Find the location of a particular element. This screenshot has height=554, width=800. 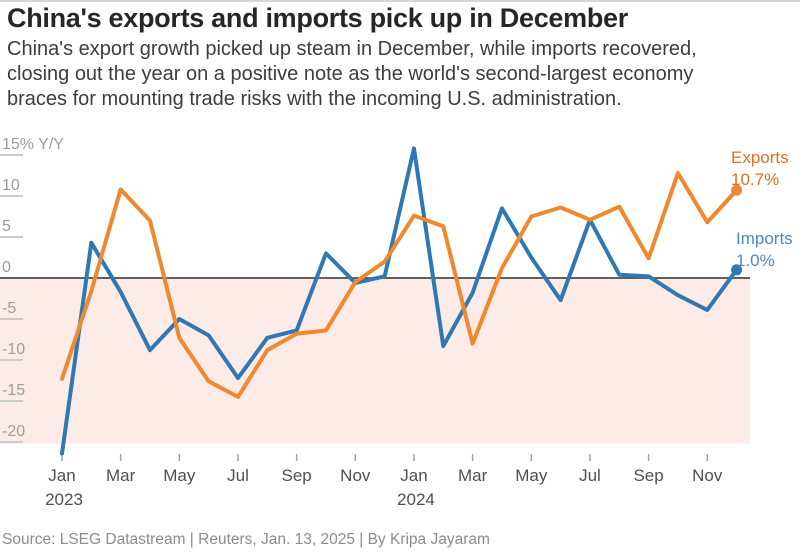

series-name-imports: Imports is located at coordinates (764, 238).